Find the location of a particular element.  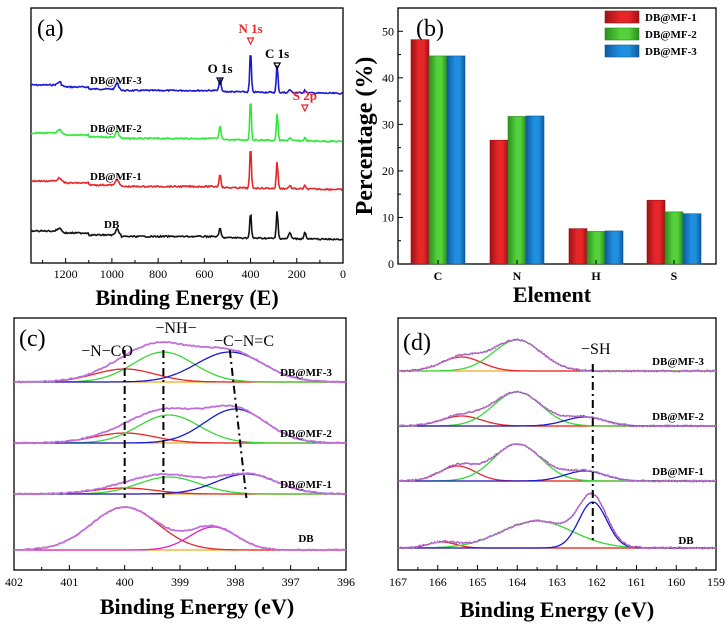

assignment-label: −SH is located at coordinates (596, 349).